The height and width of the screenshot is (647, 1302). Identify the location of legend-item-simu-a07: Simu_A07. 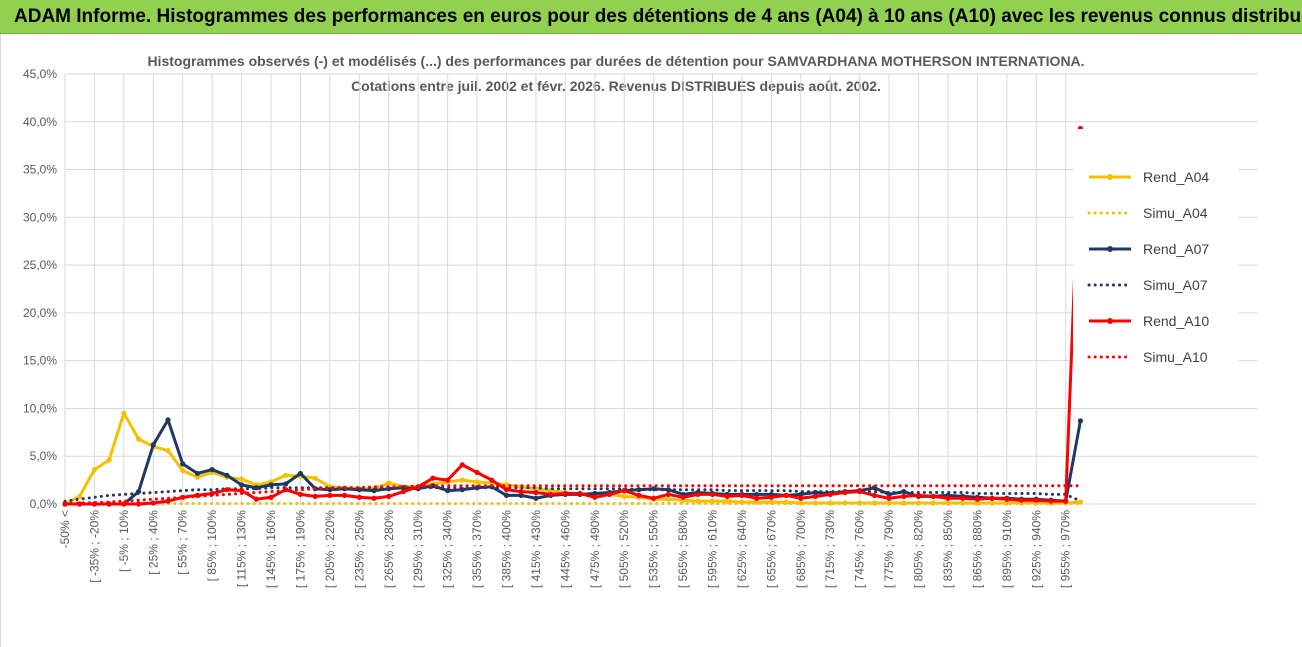
(1162, 285).